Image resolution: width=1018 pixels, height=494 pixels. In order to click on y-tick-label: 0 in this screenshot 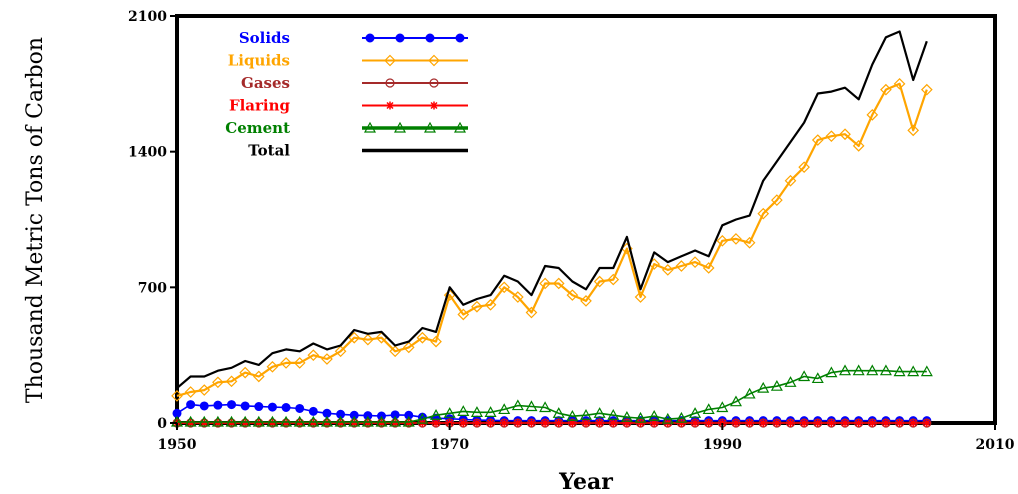, I will do `click(162, 424)`.